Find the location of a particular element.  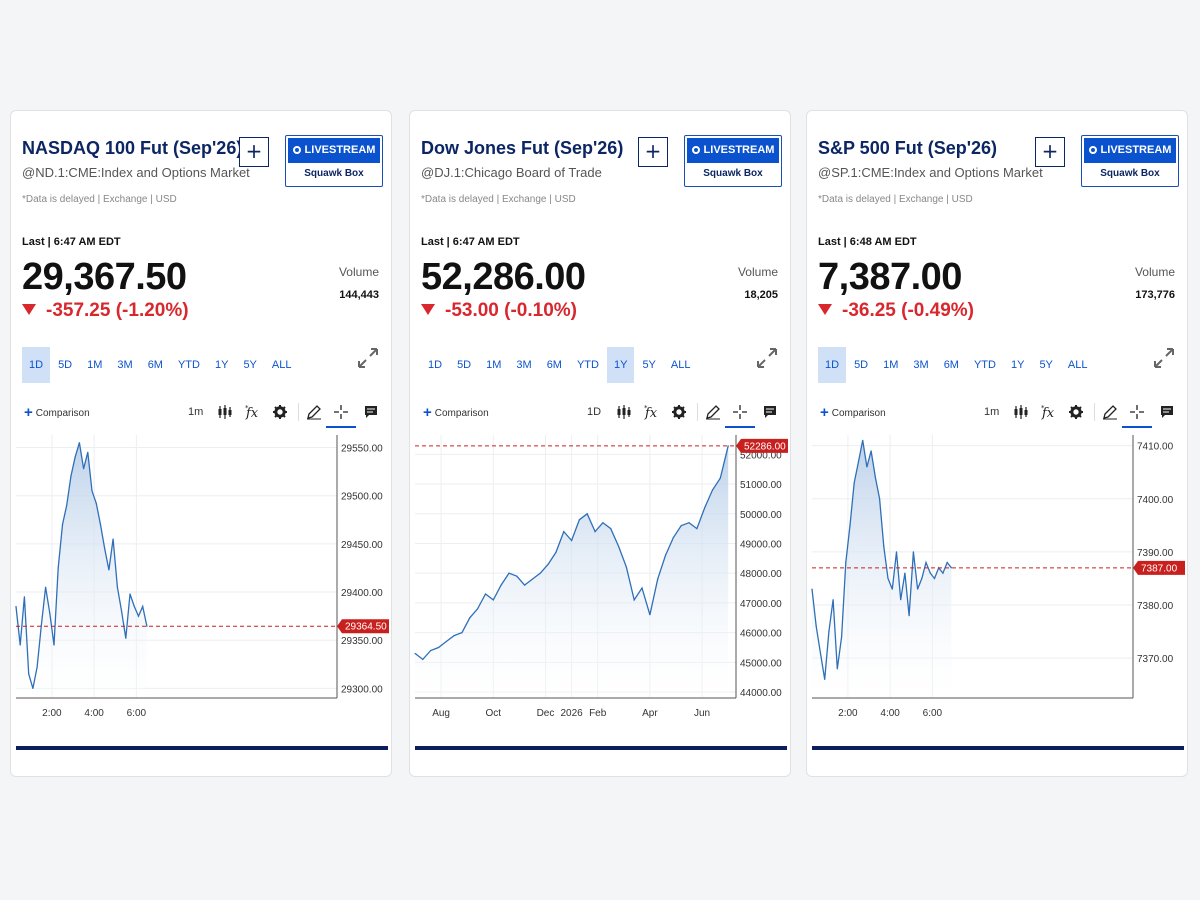

interval-button: 1D is located at coordinates (594, 412).